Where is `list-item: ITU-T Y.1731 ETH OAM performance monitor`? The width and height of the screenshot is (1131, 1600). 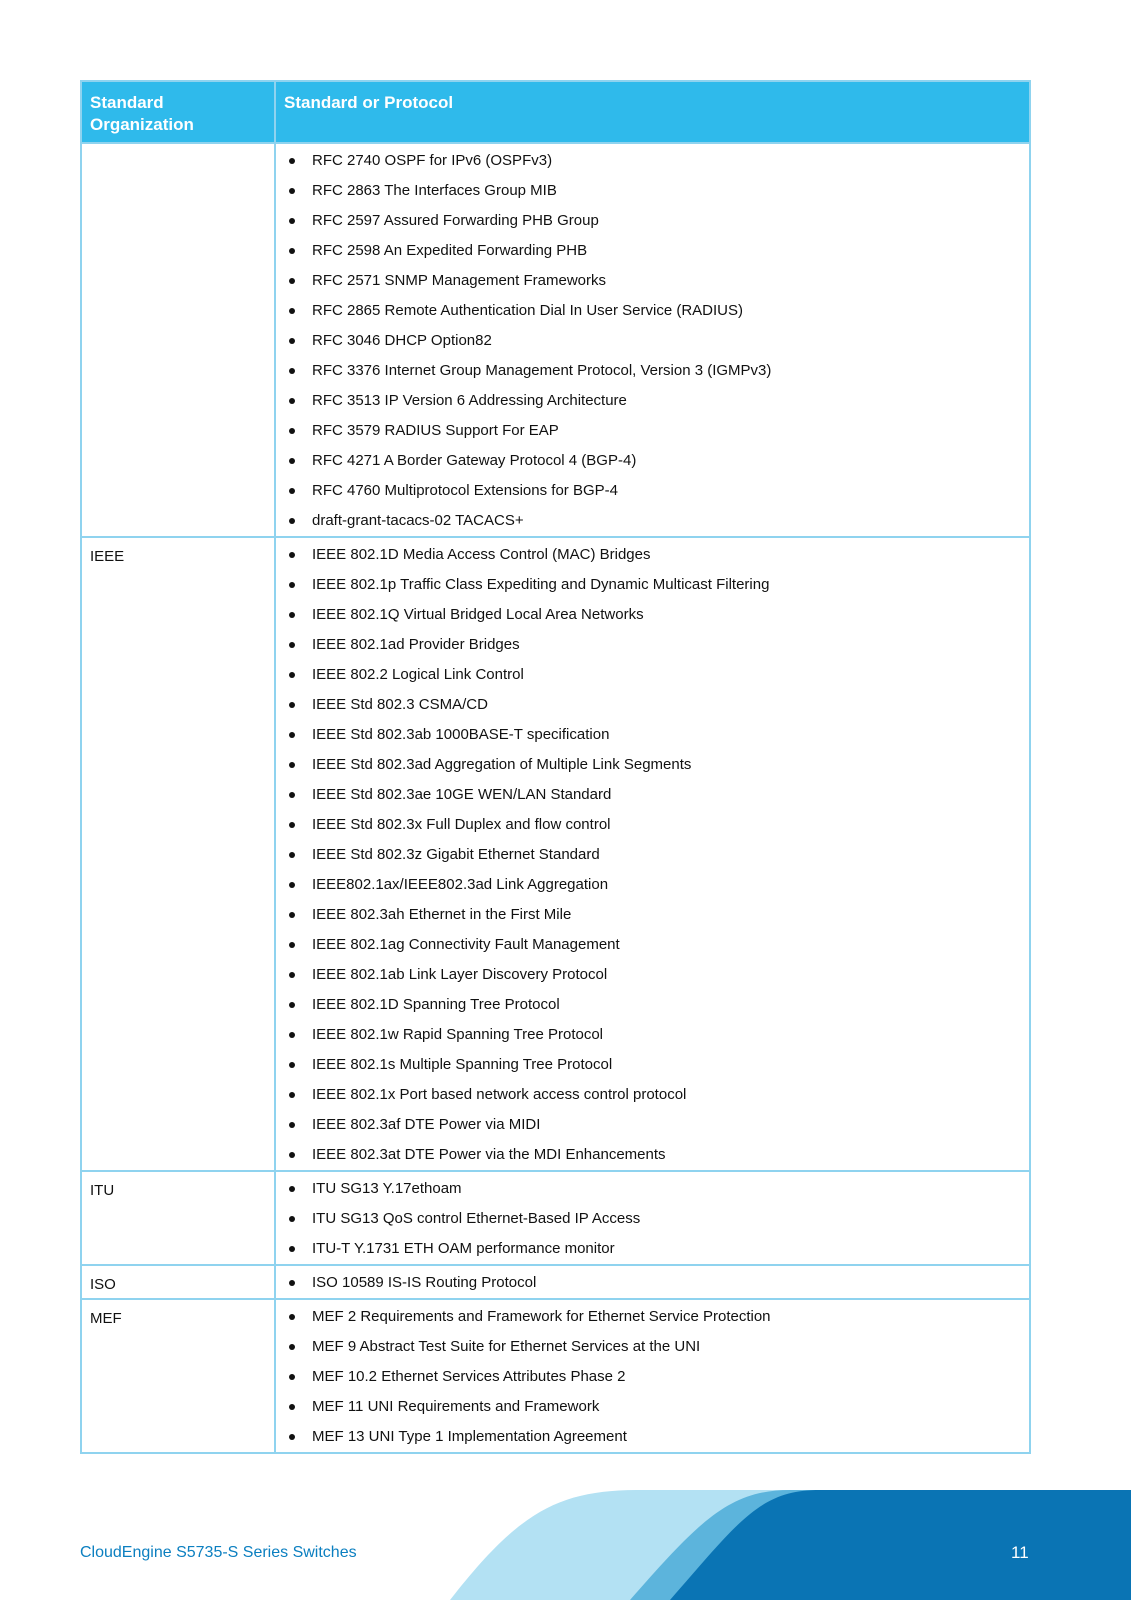 list-item: ITU-T Y.1731 ETH OAM performance monitor is located at coordinates (652, 1249).